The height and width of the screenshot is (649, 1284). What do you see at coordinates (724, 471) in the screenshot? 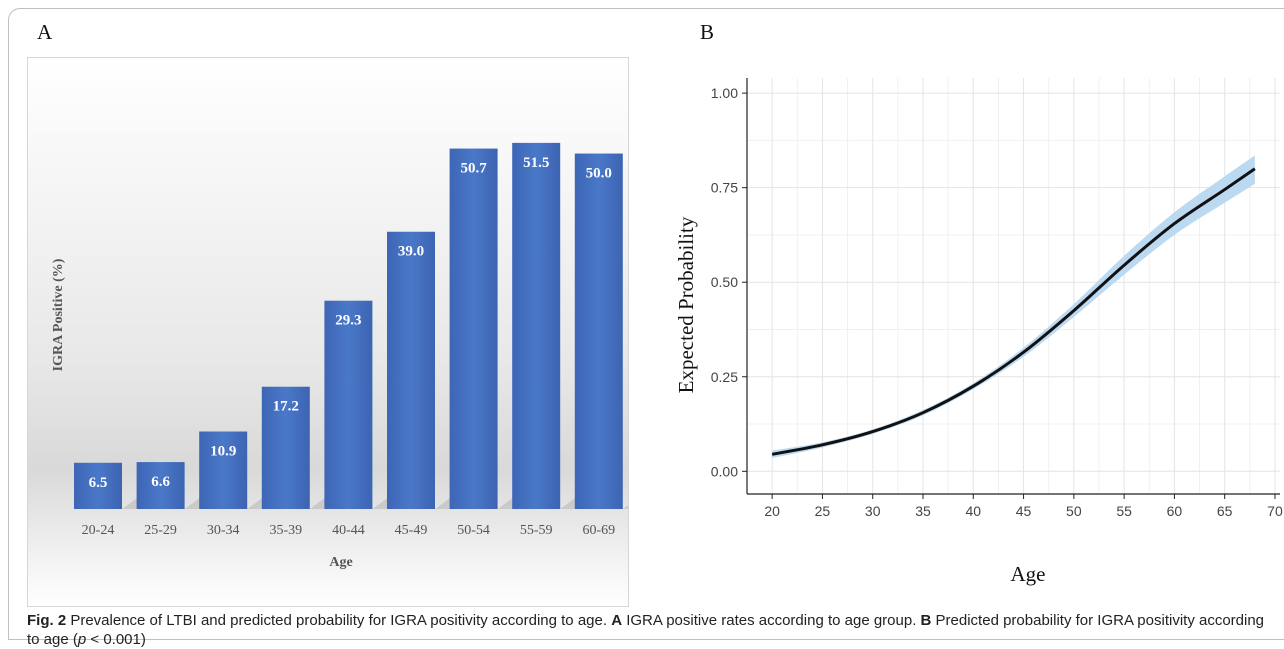
I see `y-tick-label: 0.00` at bounding box center [724, 471].